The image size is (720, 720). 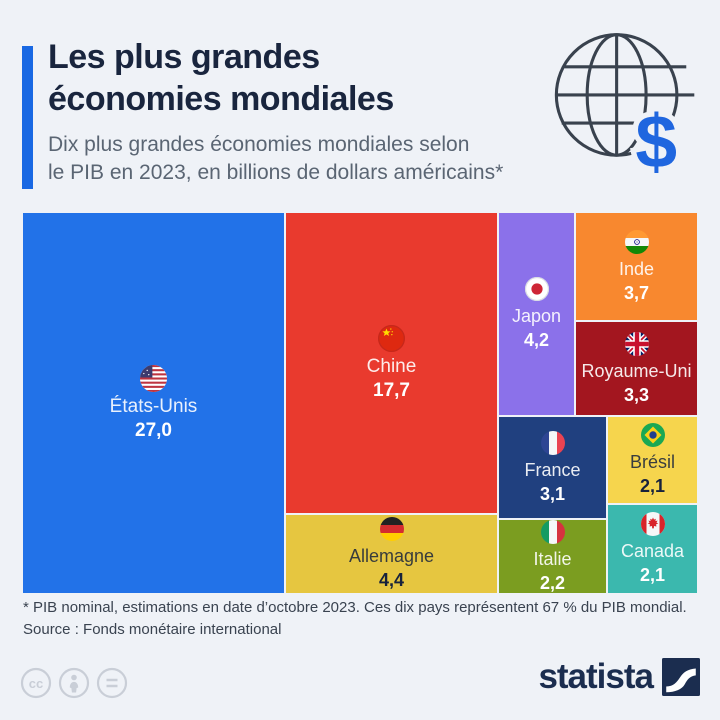 I want to click on country-label: Allemagne, so click(x=391, y=556).